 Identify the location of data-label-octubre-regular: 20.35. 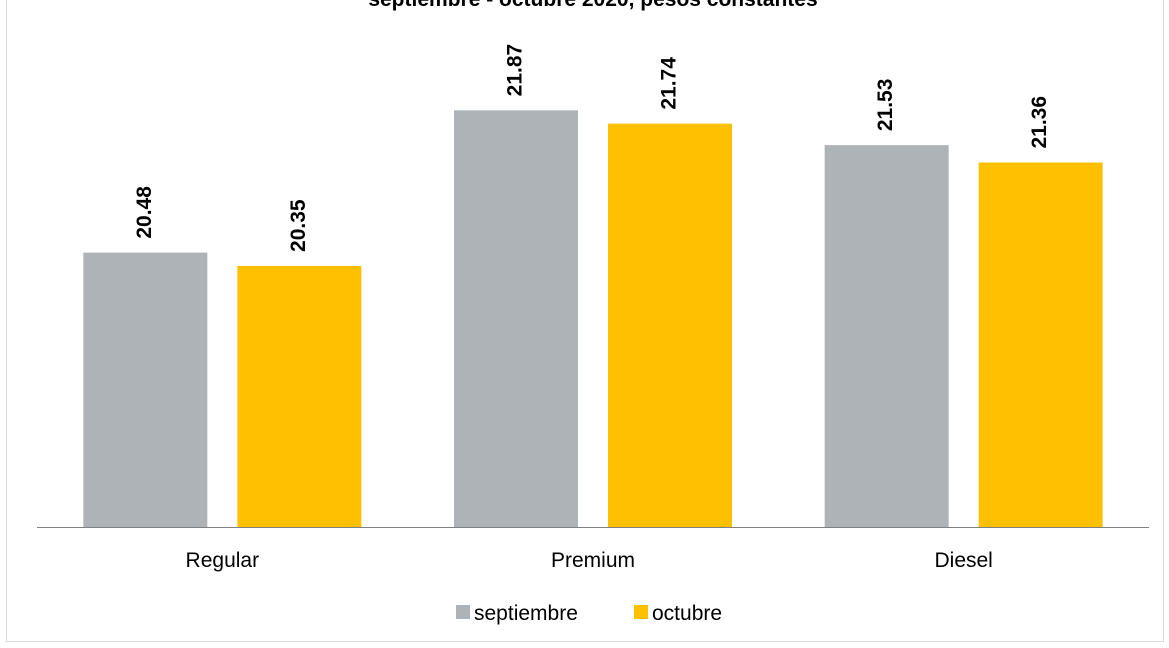
(298, 225).